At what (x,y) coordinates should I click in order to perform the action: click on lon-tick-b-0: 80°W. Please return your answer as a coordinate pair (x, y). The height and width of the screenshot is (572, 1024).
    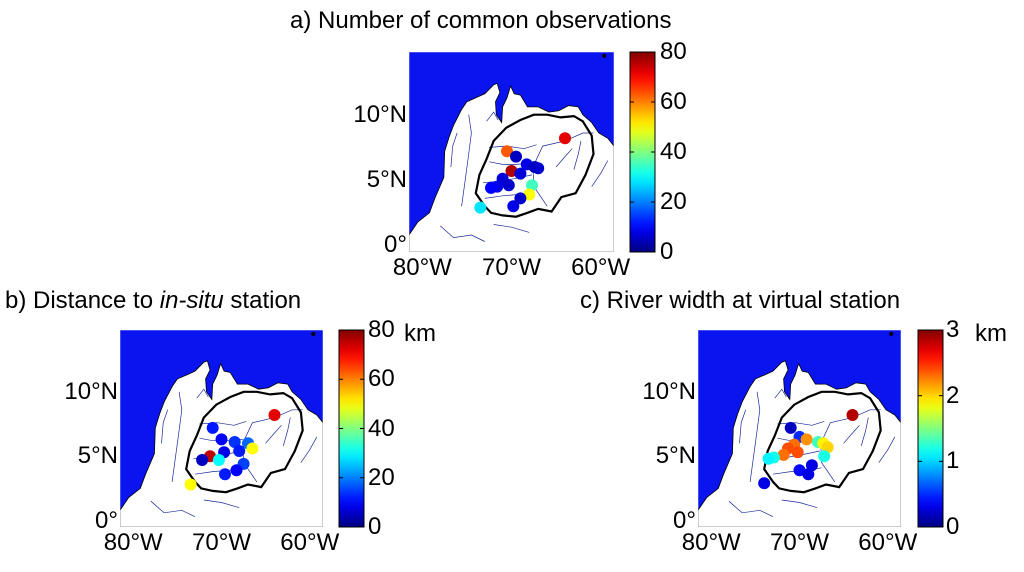
    Looking at the image, I should click on (133, 542).